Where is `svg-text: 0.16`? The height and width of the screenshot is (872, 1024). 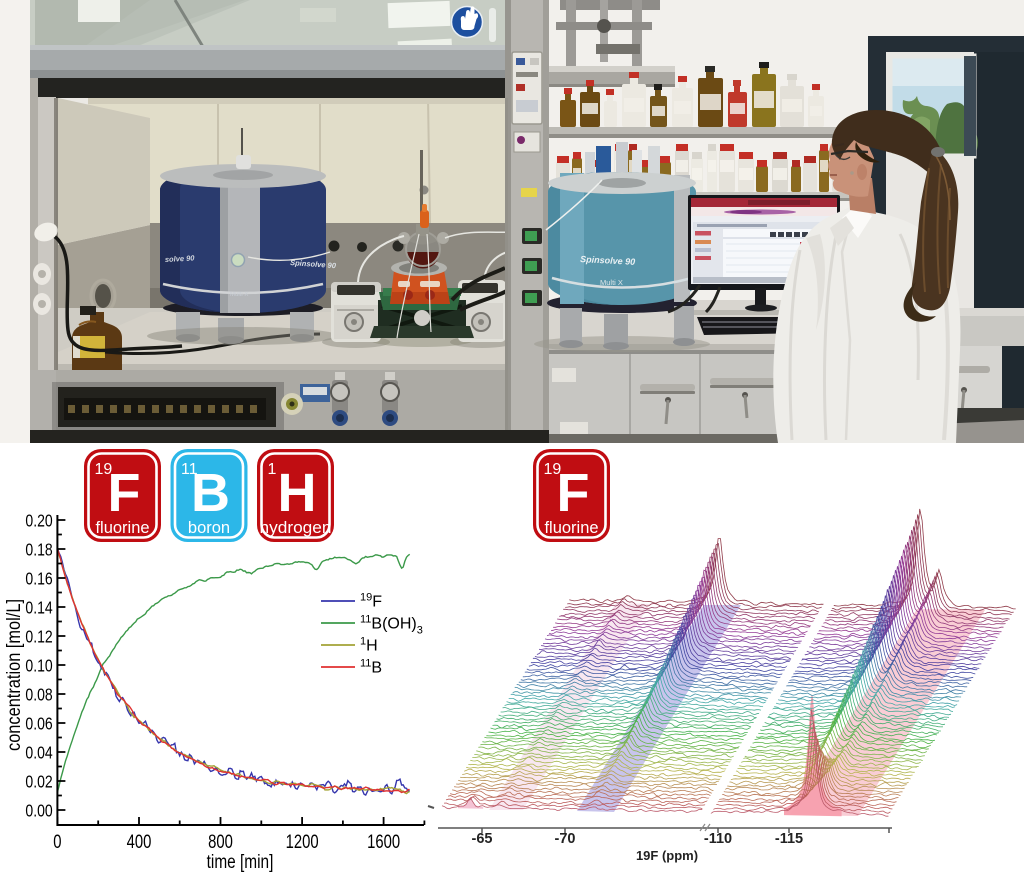 svg-text: 0.16 is located at coordinates (38, 579).